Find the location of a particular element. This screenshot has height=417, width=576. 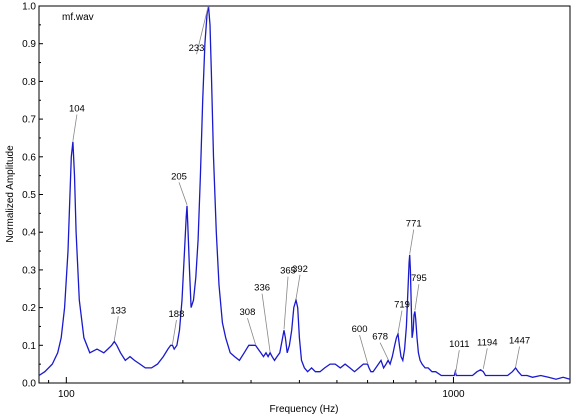

peak-label: 795 is located at coordinates (419, 278).